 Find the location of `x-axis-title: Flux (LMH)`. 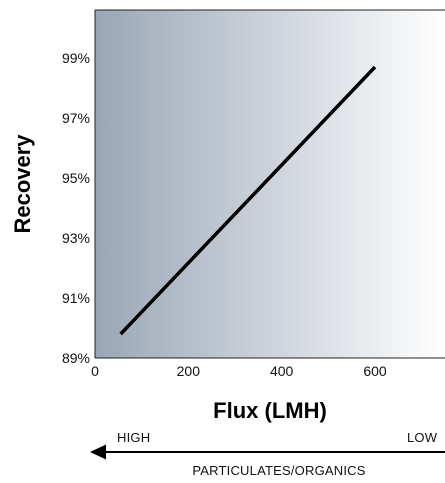

x-axis-title: Flux (LMH) is located at coordinates (270, 410).